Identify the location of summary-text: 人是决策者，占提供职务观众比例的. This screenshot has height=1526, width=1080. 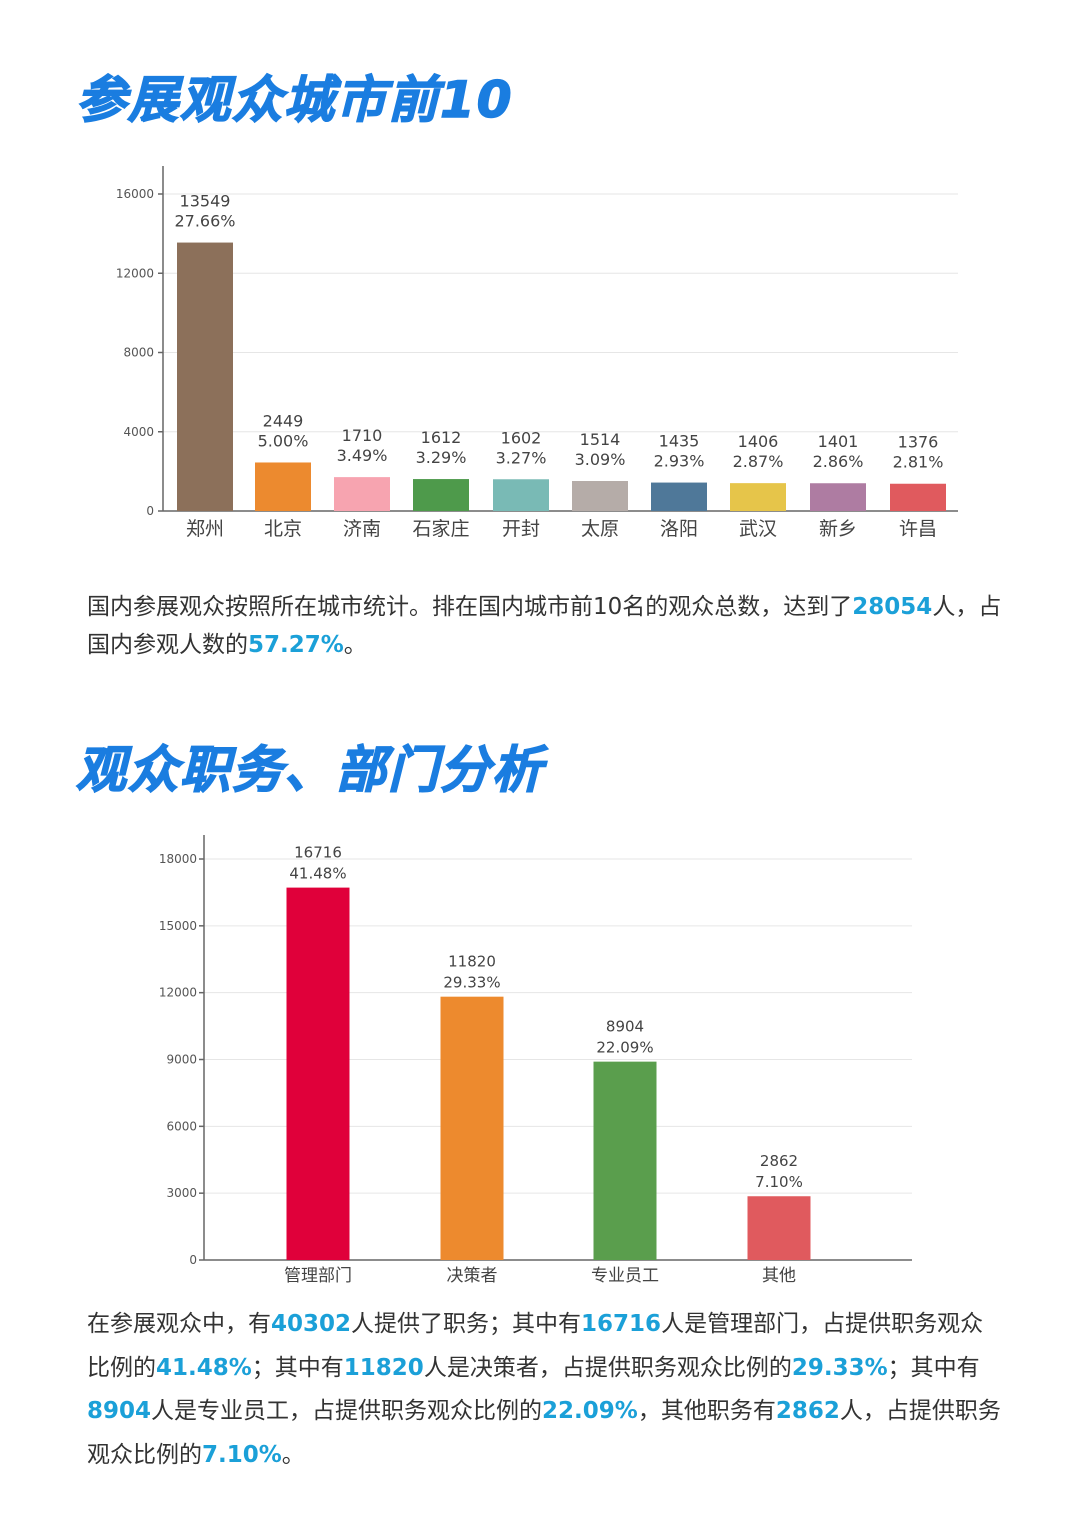
(607, 1367).